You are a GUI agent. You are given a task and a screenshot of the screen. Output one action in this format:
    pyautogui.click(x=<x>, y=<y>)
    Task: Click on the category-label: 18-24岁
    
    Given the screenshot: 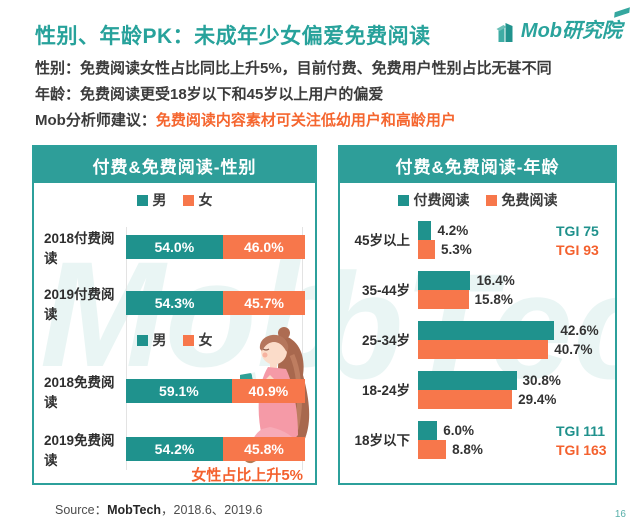 What is the action you would take?
    pyautogui.click(x=385, y=390)
    